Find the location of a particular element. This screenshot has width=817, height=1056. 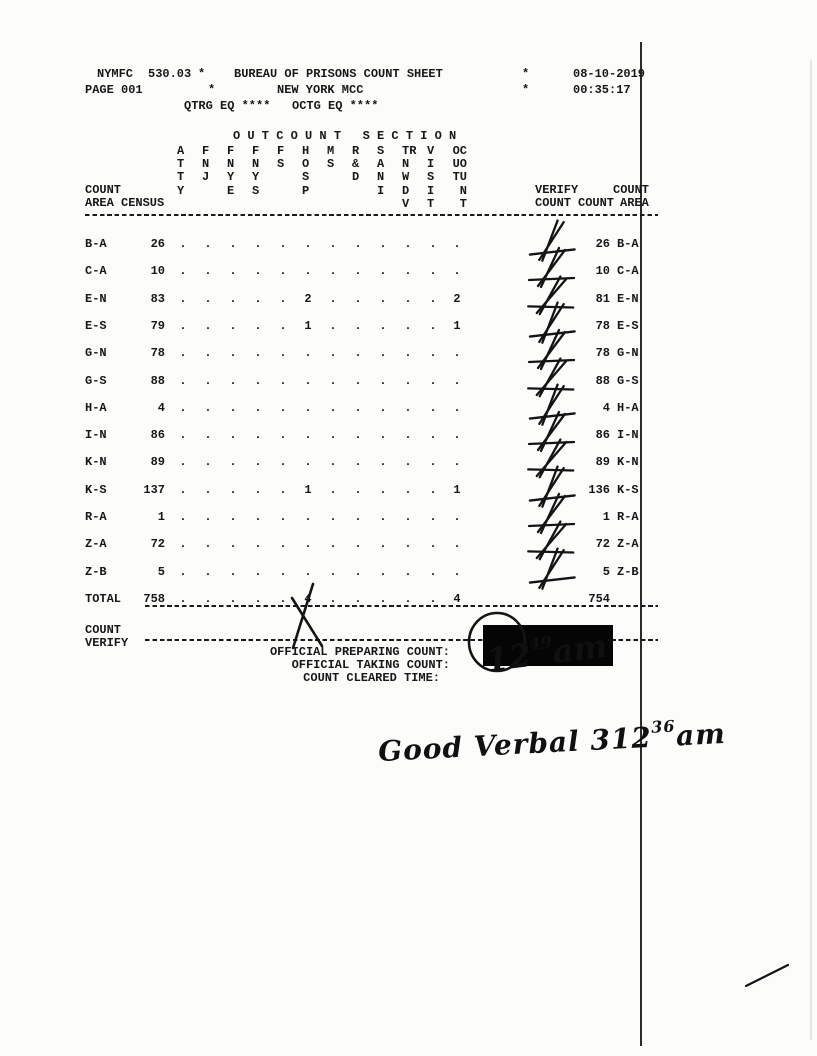

column-letter: P is located at coordinates (306, 190).